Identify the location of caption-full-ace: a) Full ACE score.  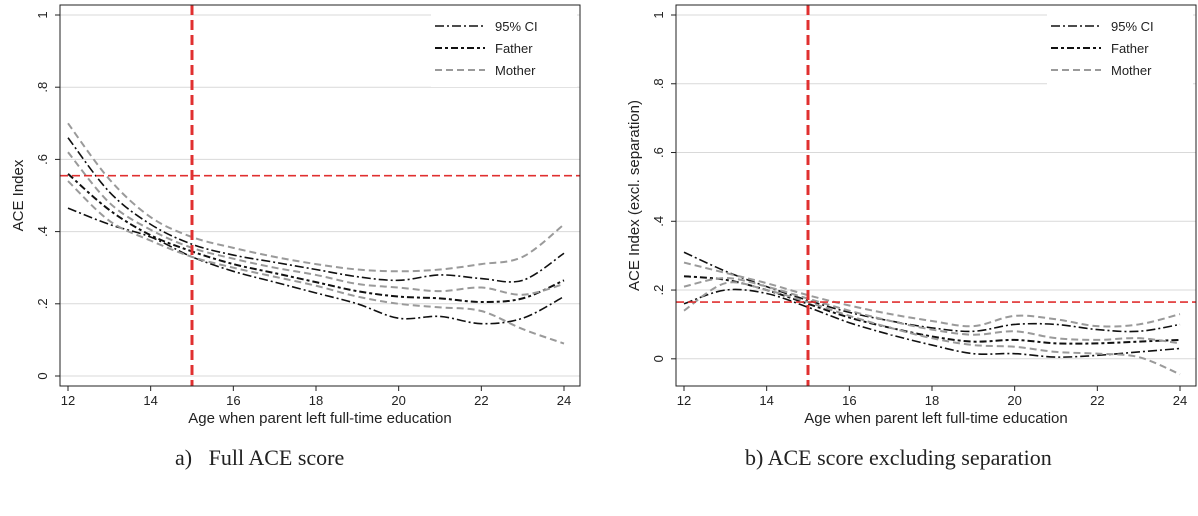
(260, 457).